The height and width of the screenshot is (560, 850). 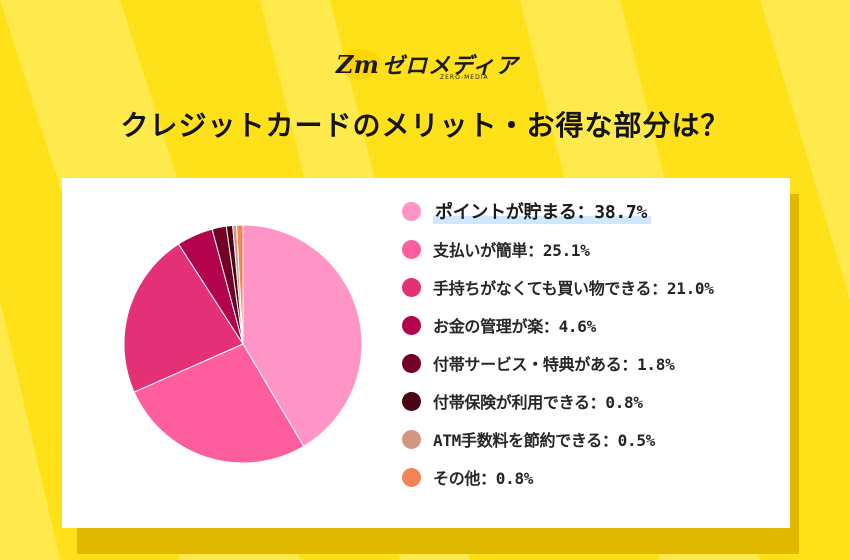 What do you see at coordinates (538, 402) in the screenshot?
I see `legend-label: 付帯保険が利用できる：0.8%` at bounding box center [538, 402].